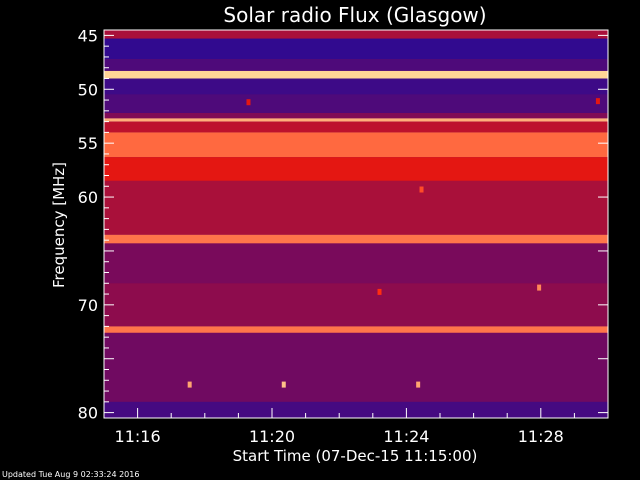 The height and width of the screenshot is (480, 640). What do you see at coordinates (71, 474) in the screenshot?
I see `updated-timestamp: Updated Tue Aug 9 02:33:24 2016` at bounding box center [71, 474].